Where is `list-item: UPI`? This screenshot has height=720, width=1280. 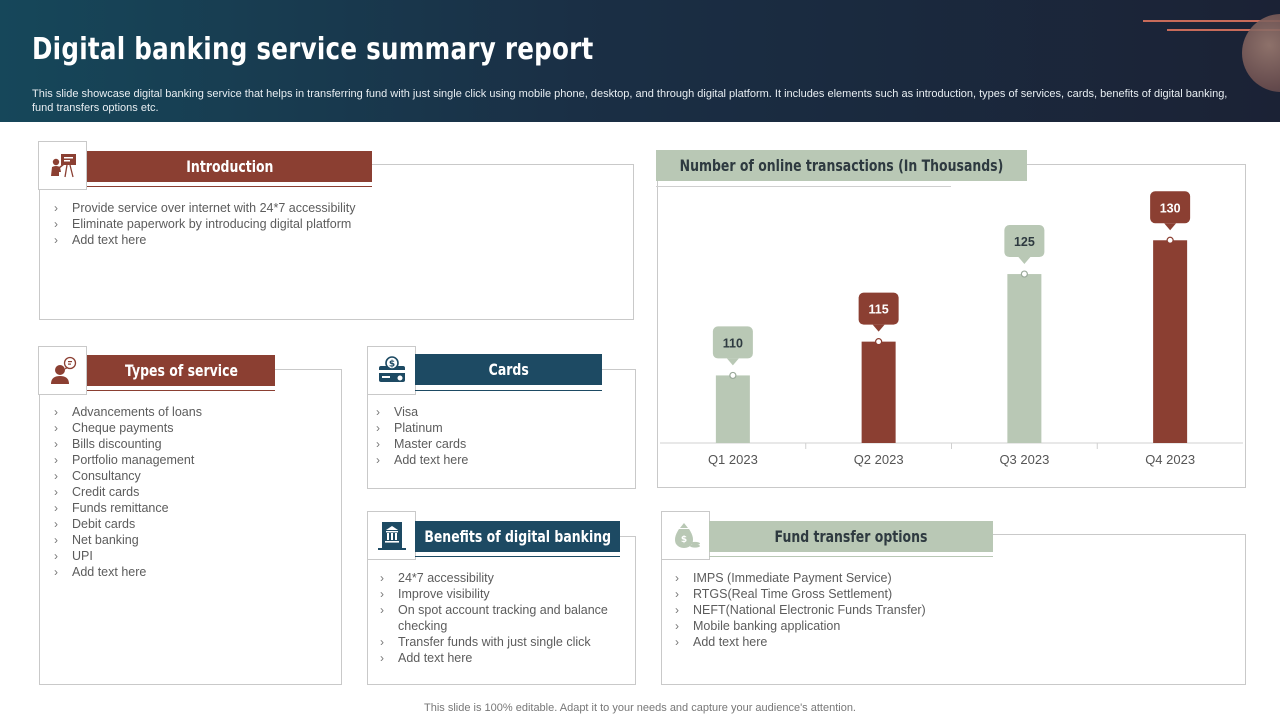 list-item: UPI is located at coordinates (192, 556).